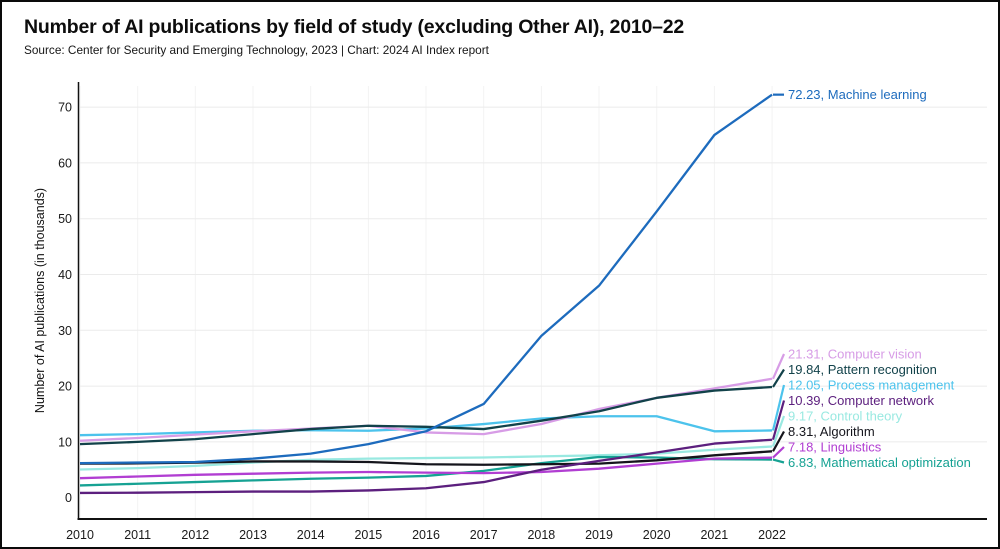 The height and width of the screenshot is (549, 1000). What do you see at coordinates (831, 431) in the screenshot?
I see `series-end-label-algorithm: 8.31, Algorithm` at bounding box center [831, 431].